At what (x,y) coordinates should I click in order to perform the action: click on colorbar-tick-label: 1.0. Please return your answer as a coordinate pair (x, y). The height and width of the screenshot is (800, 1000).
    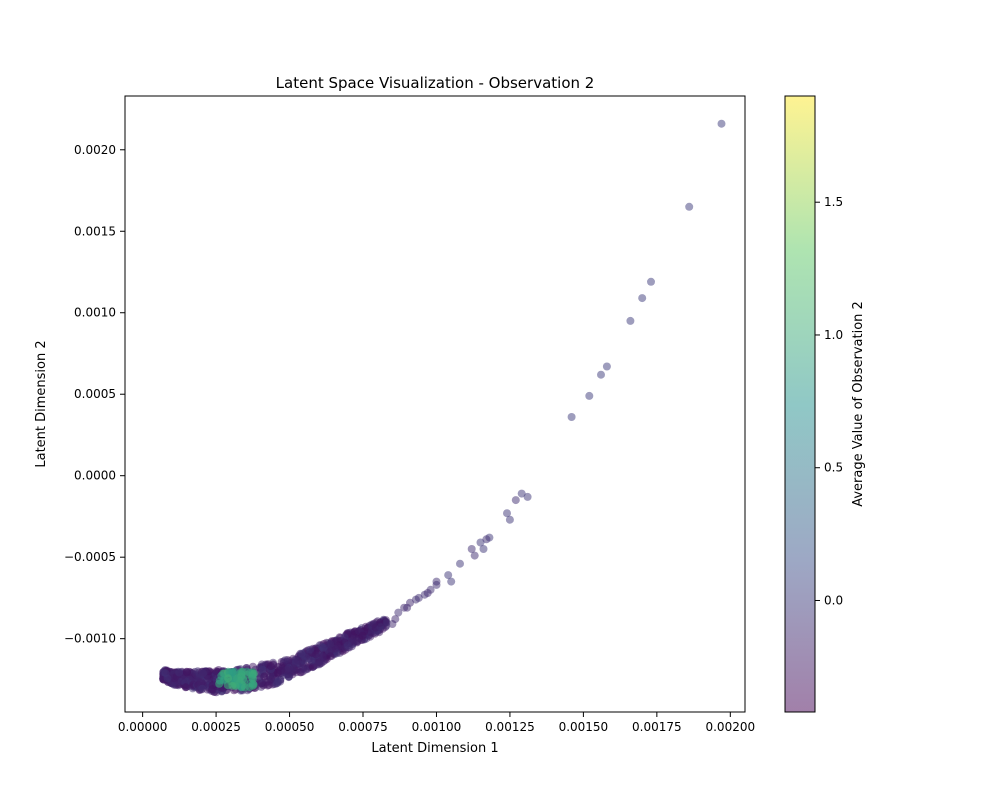
    Looking at the image, I should click on (833, 335).